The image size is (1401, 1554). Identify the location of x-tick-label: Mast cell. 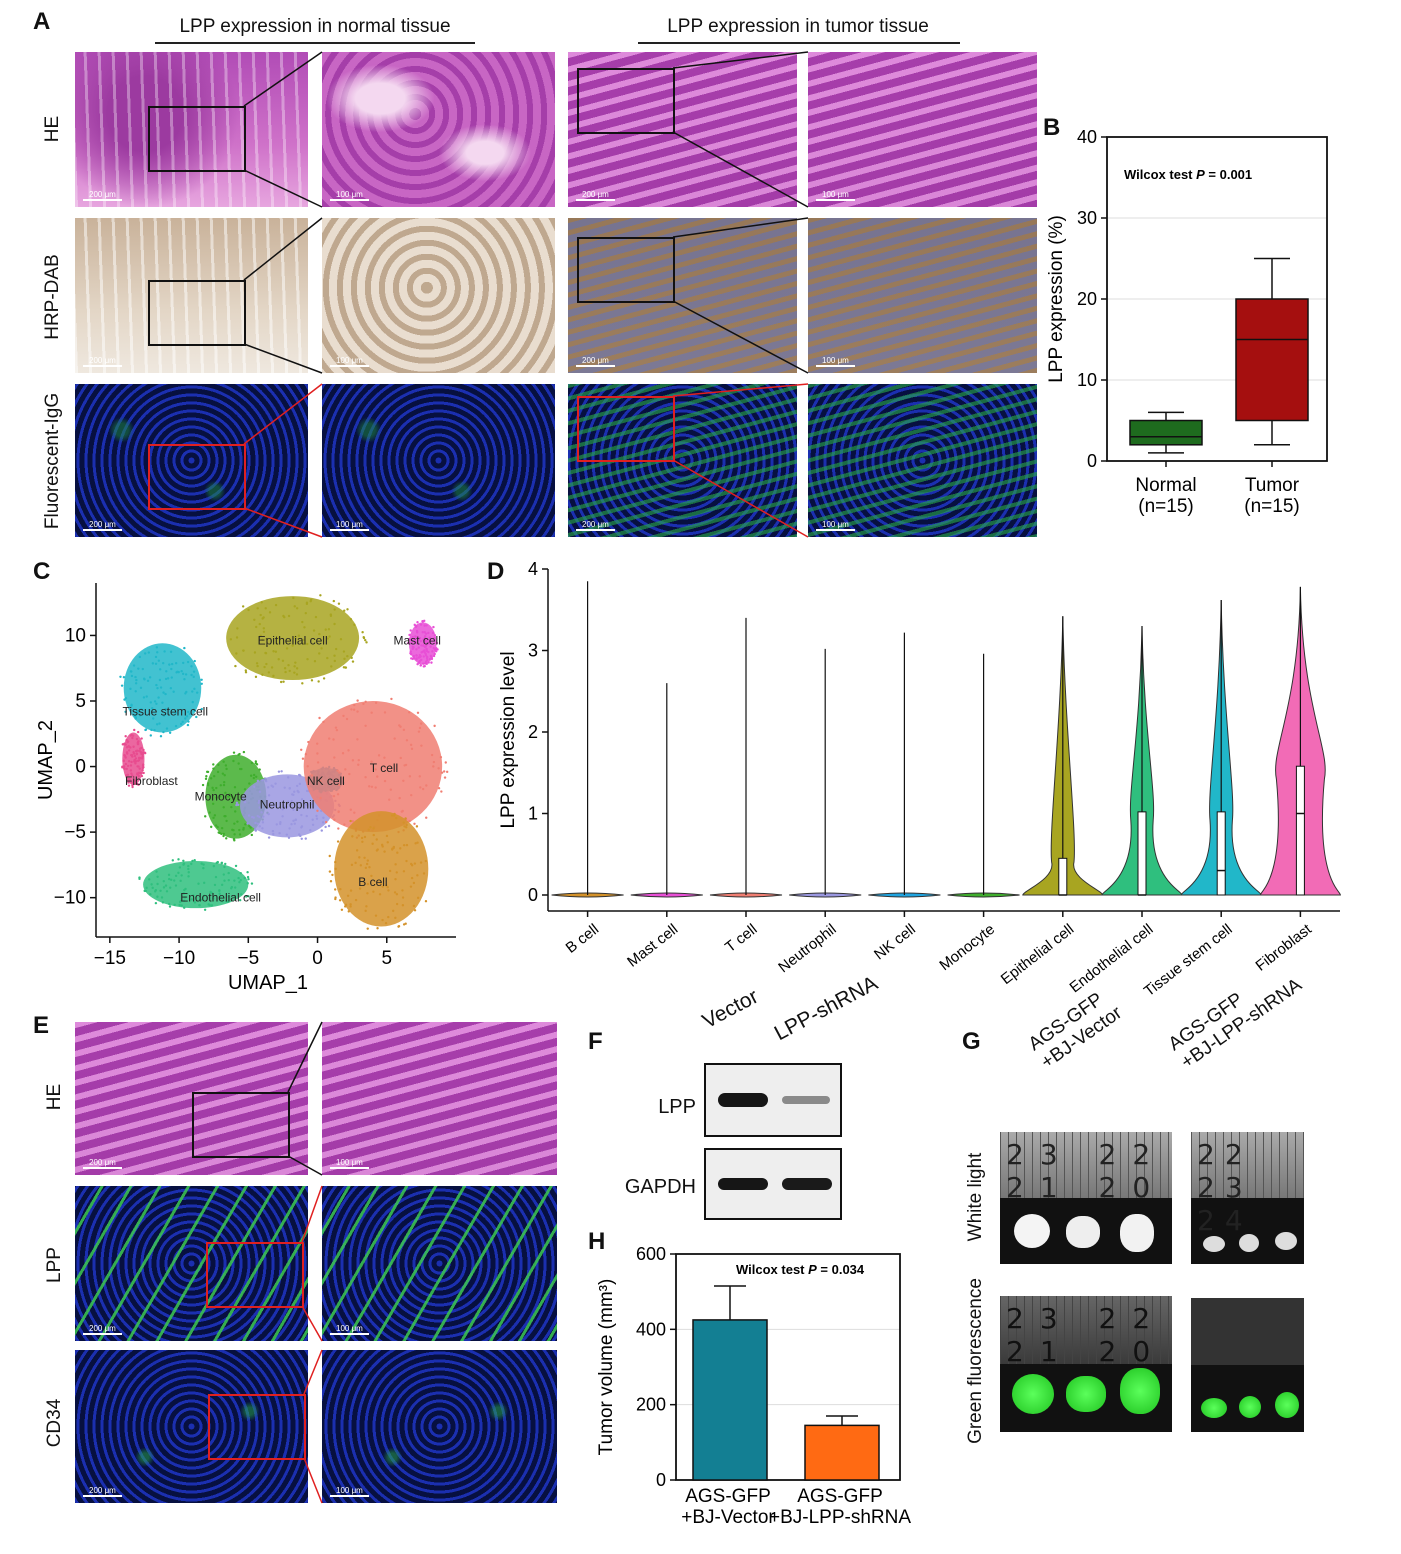
(652, 946).